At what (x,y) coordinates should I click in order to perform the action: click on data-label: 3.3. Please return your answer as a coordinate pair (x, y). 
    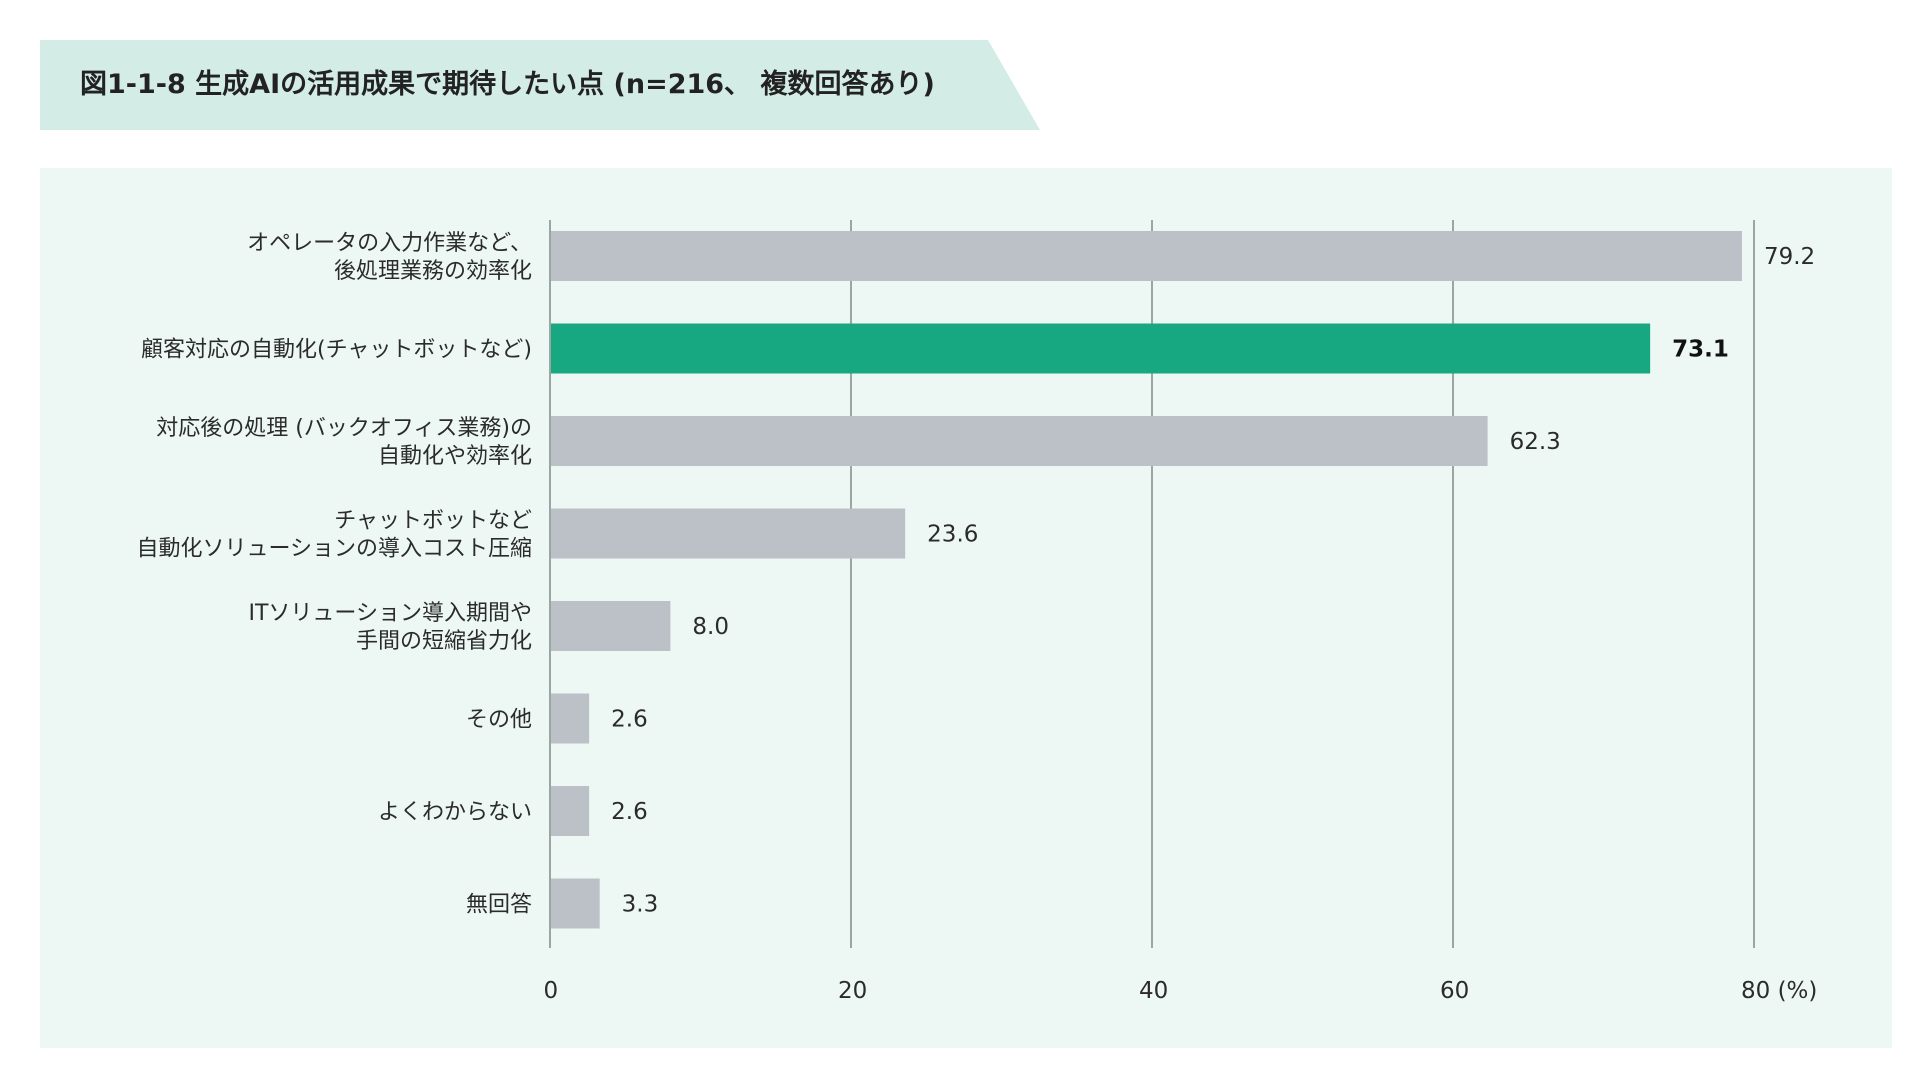
    Looking at the image, I should click on (640, 905).